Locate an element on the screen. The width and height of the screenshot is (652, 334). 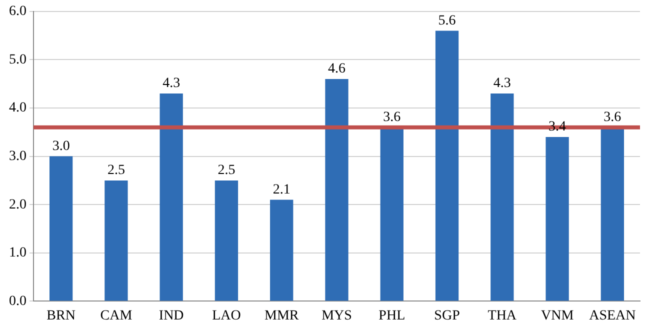
data-label: 5.6 is located at coordinates (447, 20).